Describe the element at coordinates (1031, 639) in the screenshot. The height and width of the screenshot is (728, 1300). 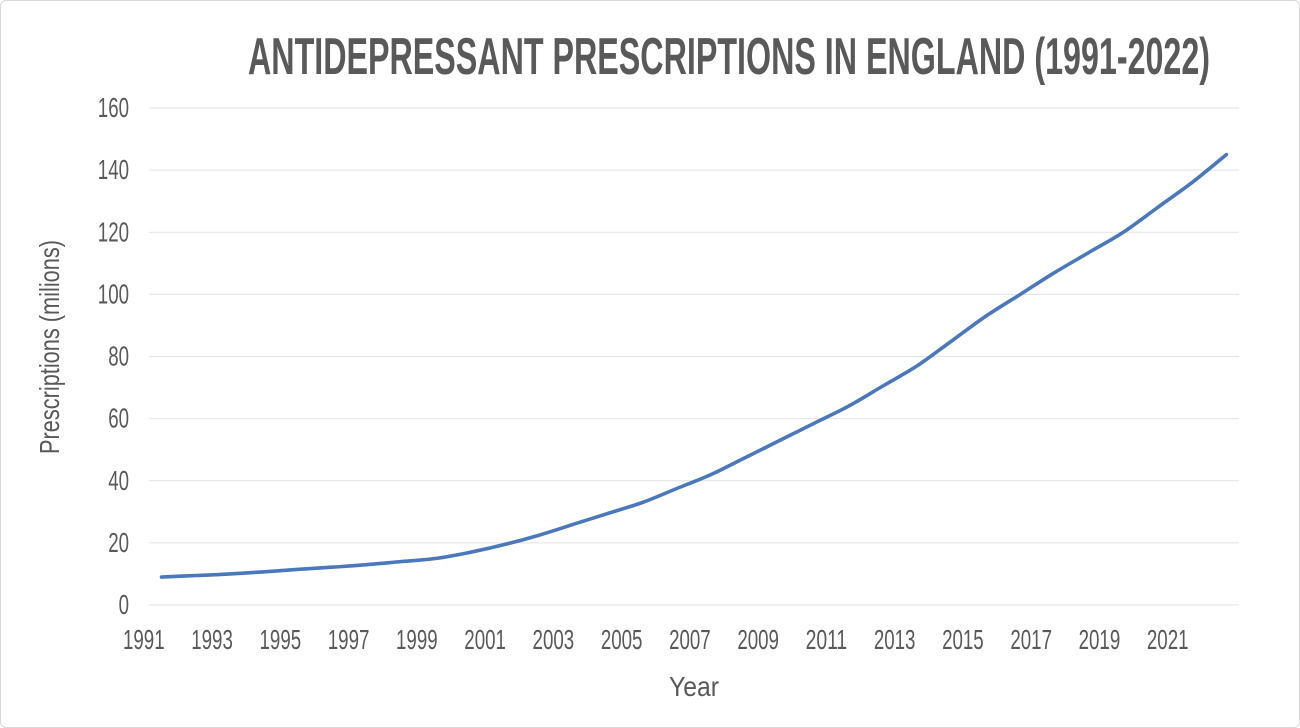
I see `x-tick-label: 2017` at that location.